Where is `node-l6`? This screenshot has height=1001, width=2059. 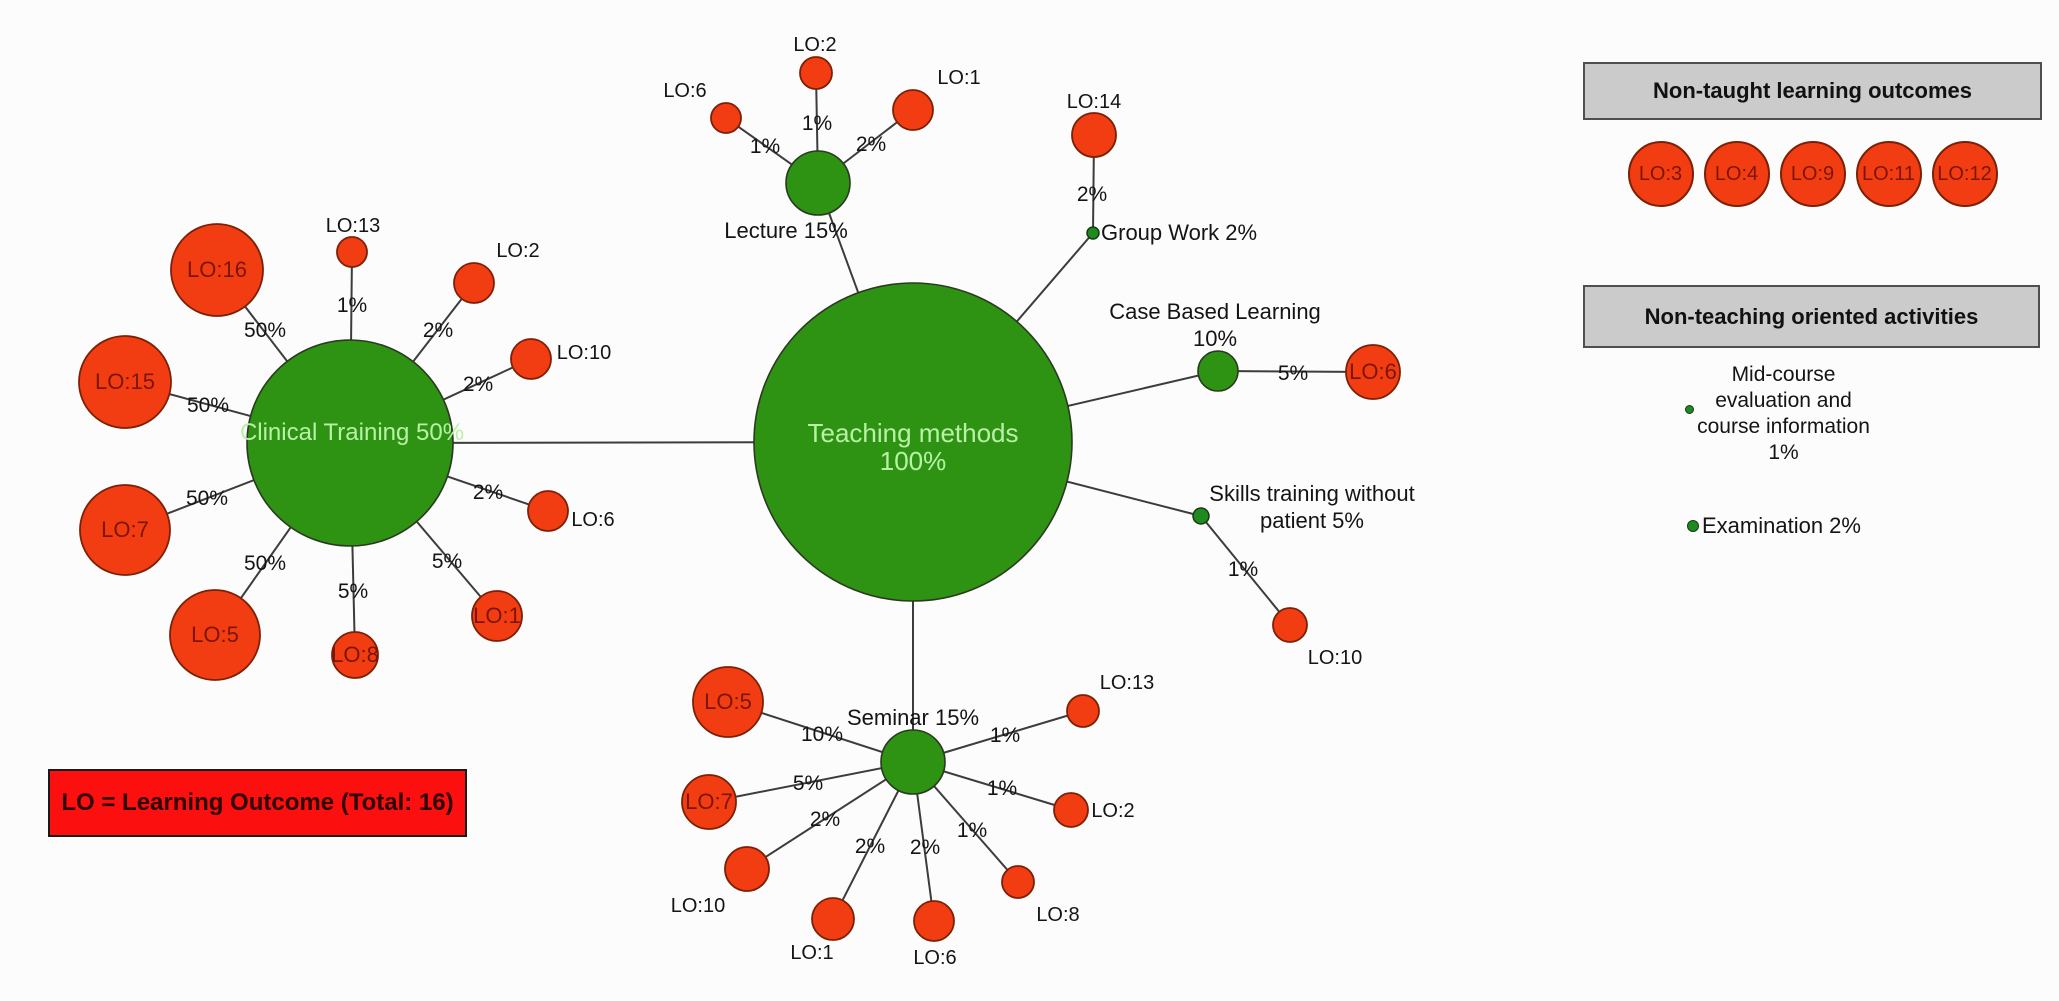
node-l6 is located at coordinates (726, 118).